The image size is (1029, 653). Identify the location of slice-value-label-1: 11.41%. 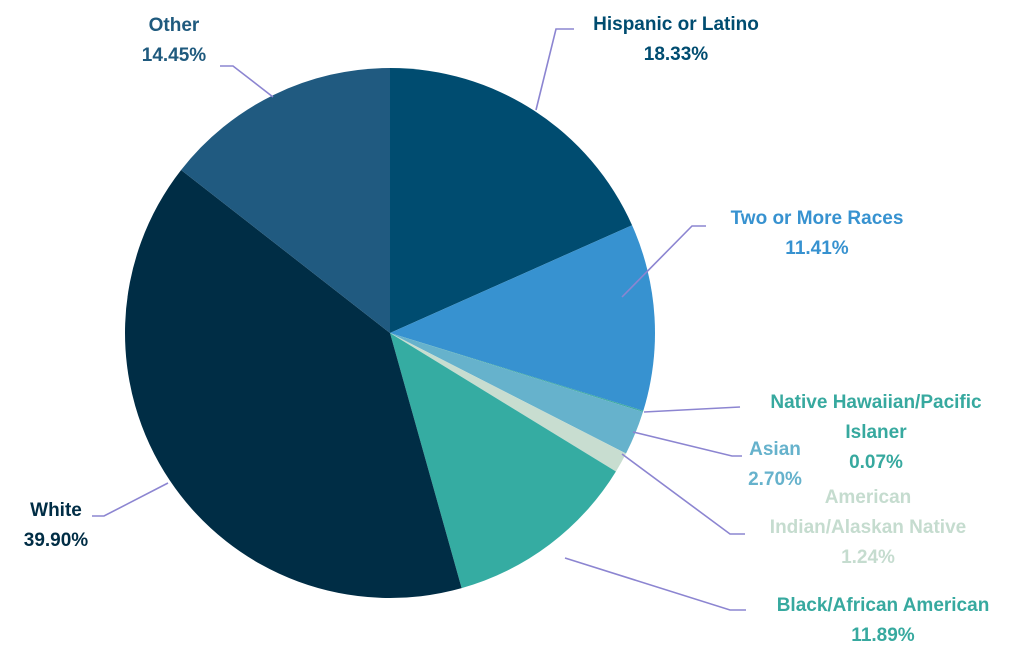
(816, 248).